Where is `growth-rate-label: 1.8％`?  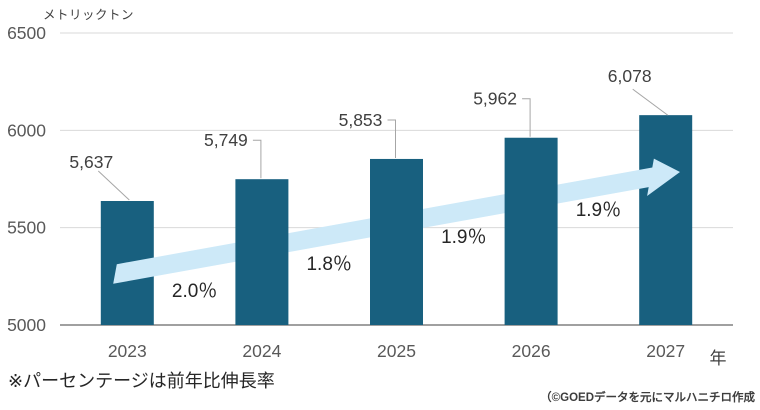
growth-rate-label: 1.8％ is located at coordinates (328, 264).